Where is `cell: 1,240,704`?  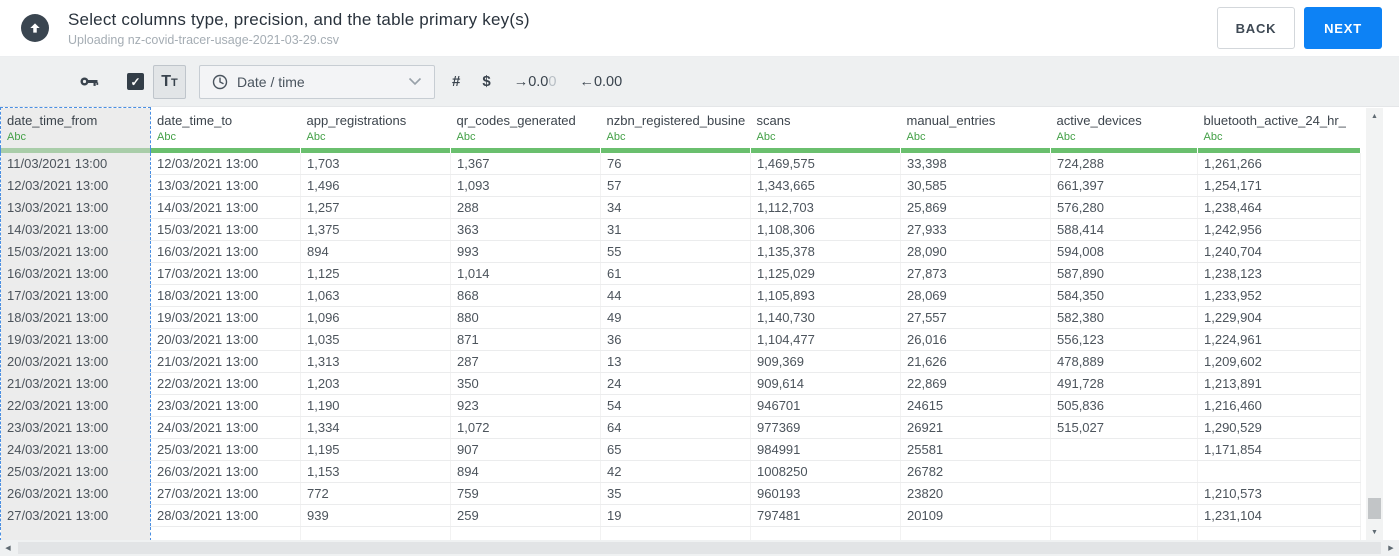
cell: 1,240,704 is located at coordinates (1279, 251).